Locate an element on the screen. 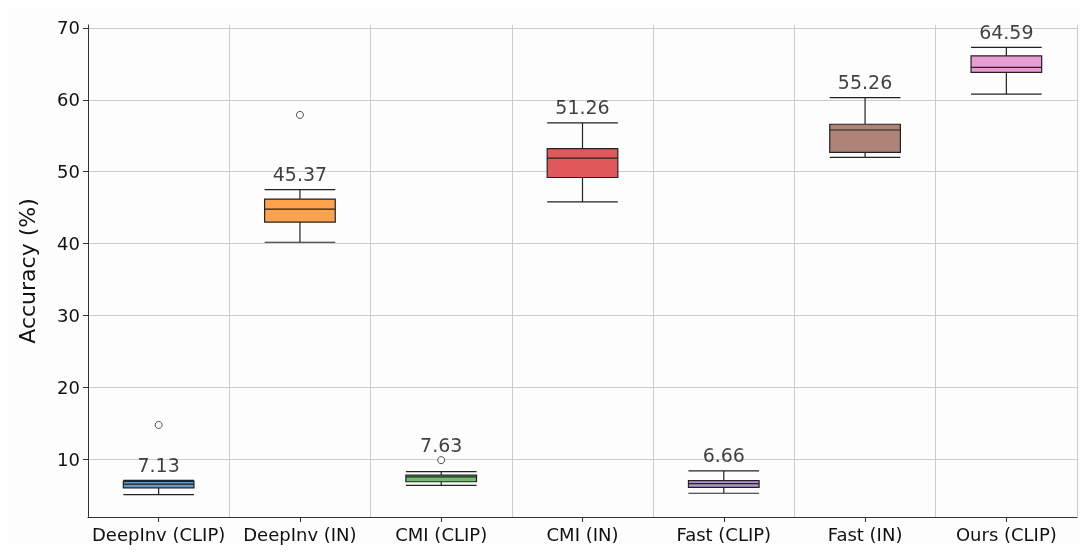 This screenshot has width=1089, height=553. annotation: 55.26 is located at coordinates (865, 82).